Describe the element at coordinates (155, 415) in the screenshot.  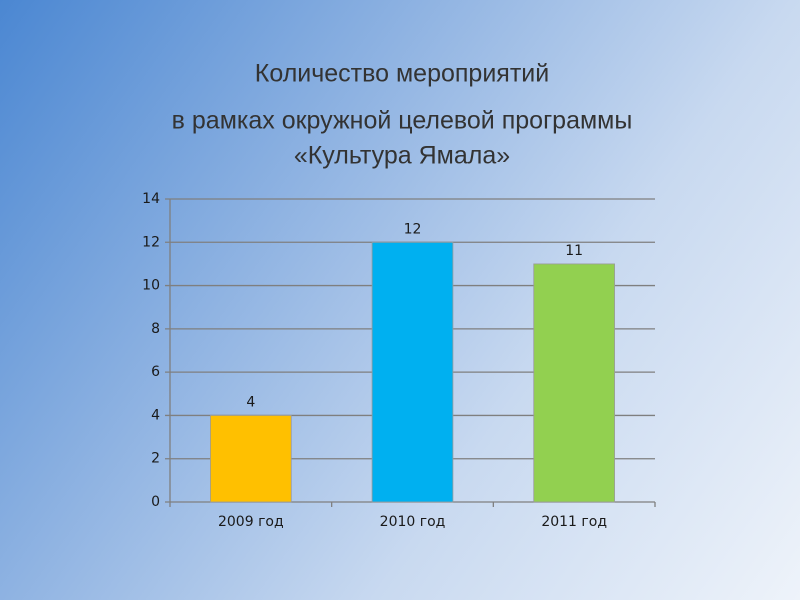
I see `y-tick-label: 4` at that location.